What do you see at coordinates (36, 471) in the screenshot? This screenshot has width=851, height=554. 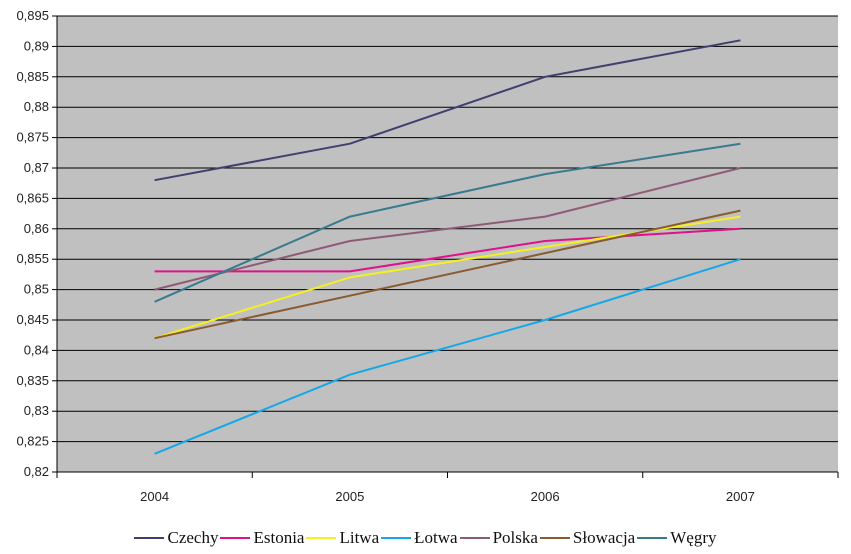 I see `y-tick-label: 0,82` at bounding box center [36, 471].